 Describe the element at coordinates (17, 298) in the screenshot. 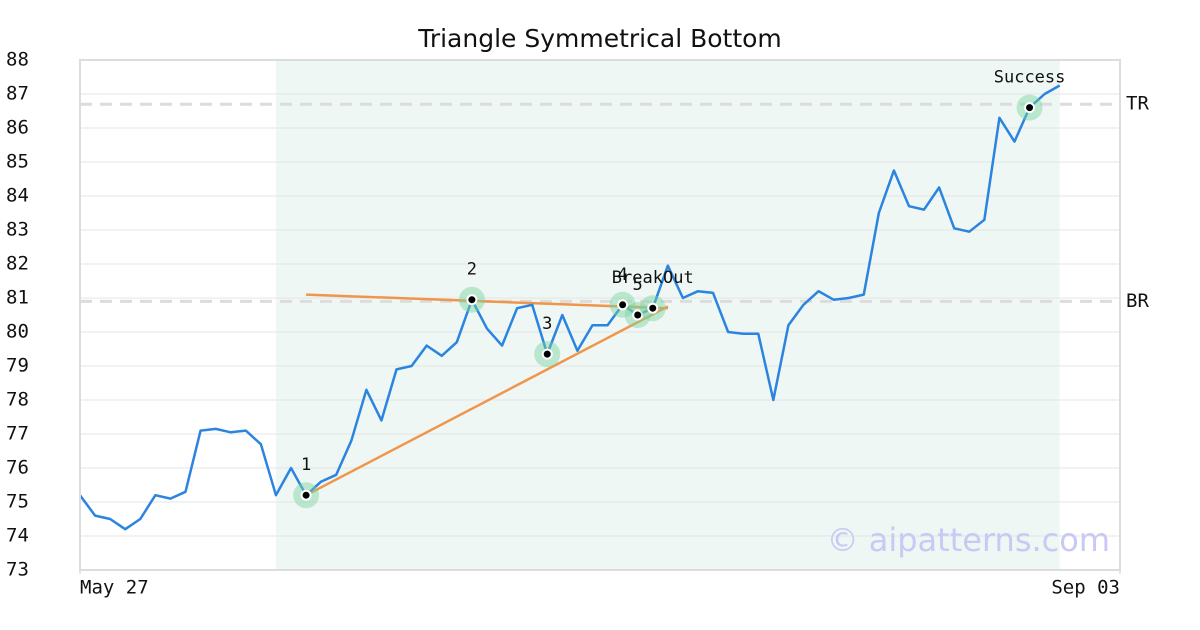

I see `y-tick-label: 81` at that location.